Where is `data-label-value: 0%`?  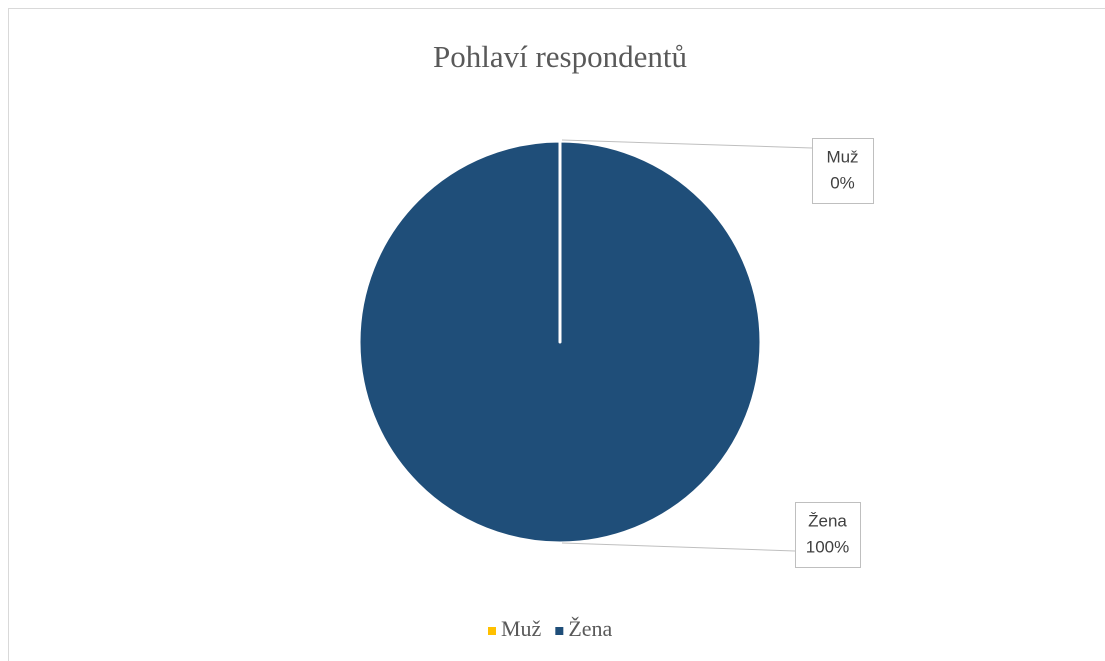 data-label-value: 0% is located at coordinates (842, 182).